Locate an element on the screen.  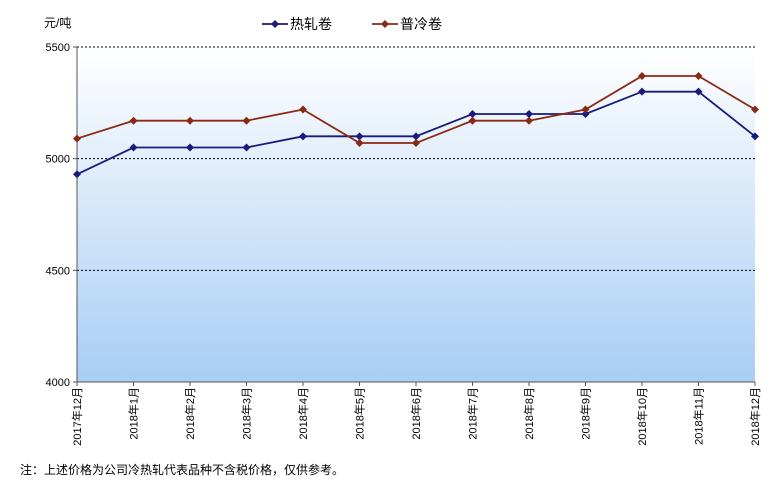
footnote: 注：上述价格为公司冷热轧代表品种不含税价格，仅供参考。 is located at coordinates (182, 470).